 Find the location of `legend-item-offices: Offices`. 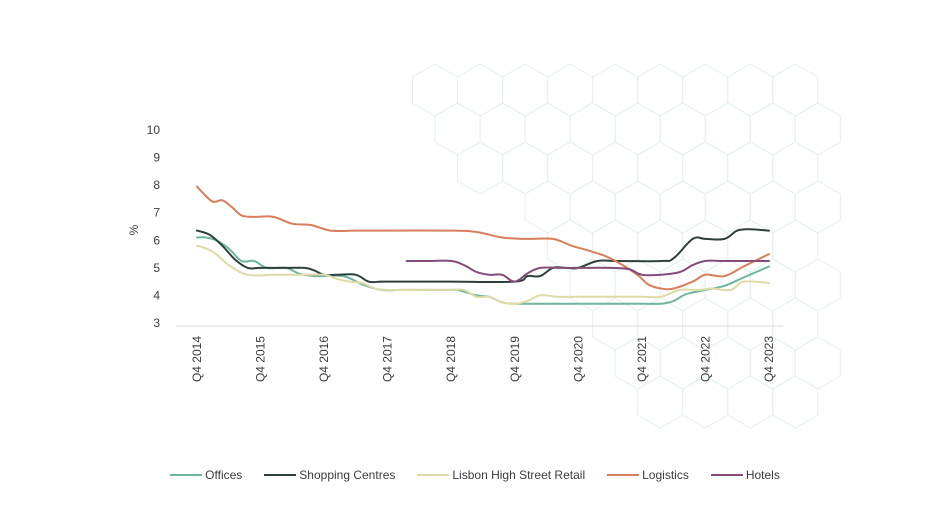

legend-item-offices: Offices is located at coordinates (206, 475).